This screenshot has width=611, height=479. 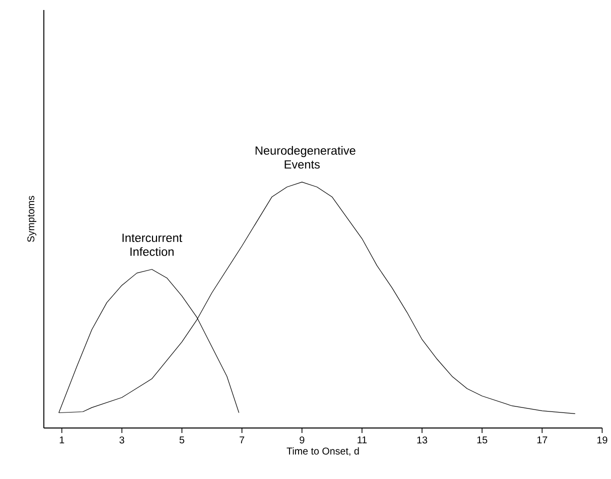 I want to click on text: Neurodegenerative Events, so click(x=306, y=157).